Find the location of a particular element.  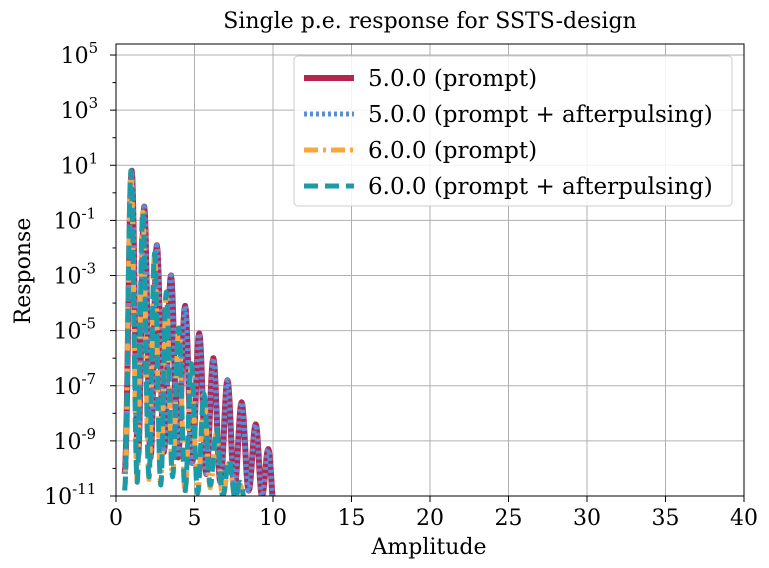

x-tick-label: 20 is located at coordinates (430, 518).